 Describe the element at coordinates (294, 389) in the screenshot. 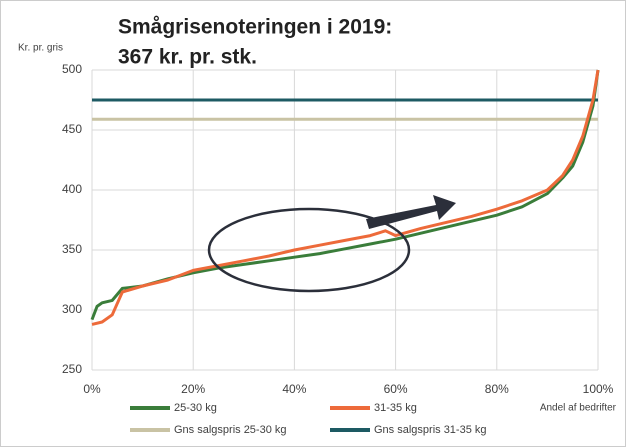

I see `x-tick-label: 40%` at that location.